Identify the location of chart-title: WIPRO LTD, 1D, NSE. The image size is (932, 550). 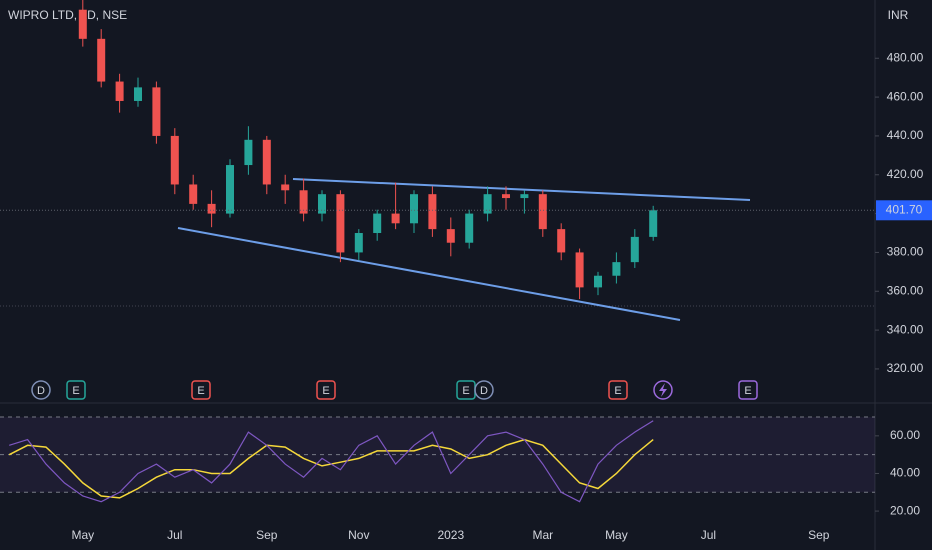
(67, 15).